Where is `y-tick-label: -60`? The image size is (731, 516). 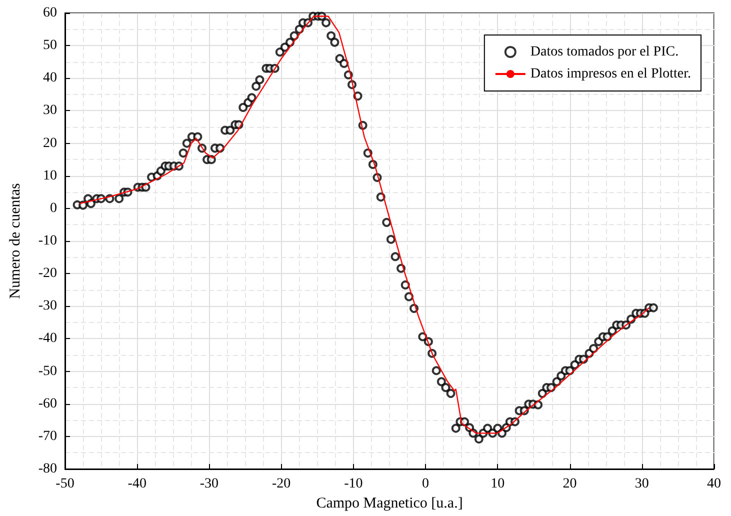
y-tick-label: -60 is located at coordinates (47, 404).